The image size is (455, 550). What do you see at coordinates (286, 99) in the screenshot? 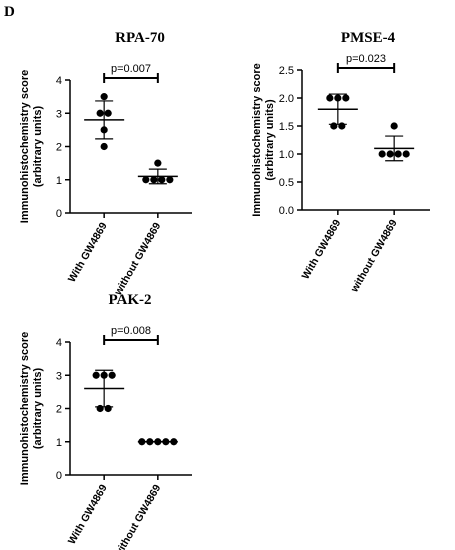
I see `y-tick-label: 2.0` at bounding box center [286, 99].